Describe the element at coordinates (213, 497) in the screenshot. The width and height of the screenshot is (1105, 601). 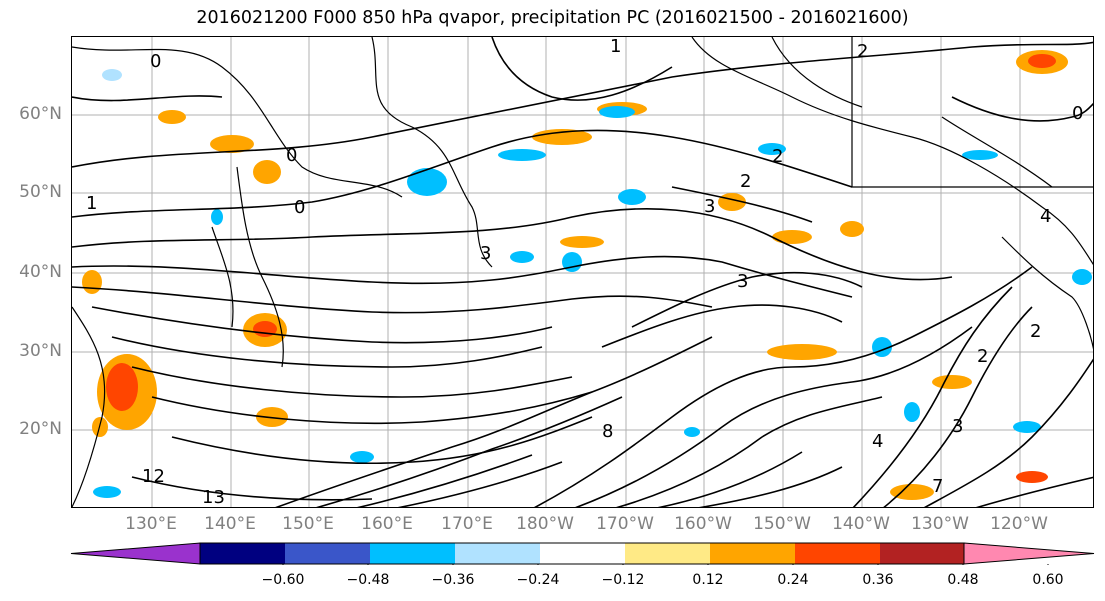
I see `contour-label: 13` at that location.